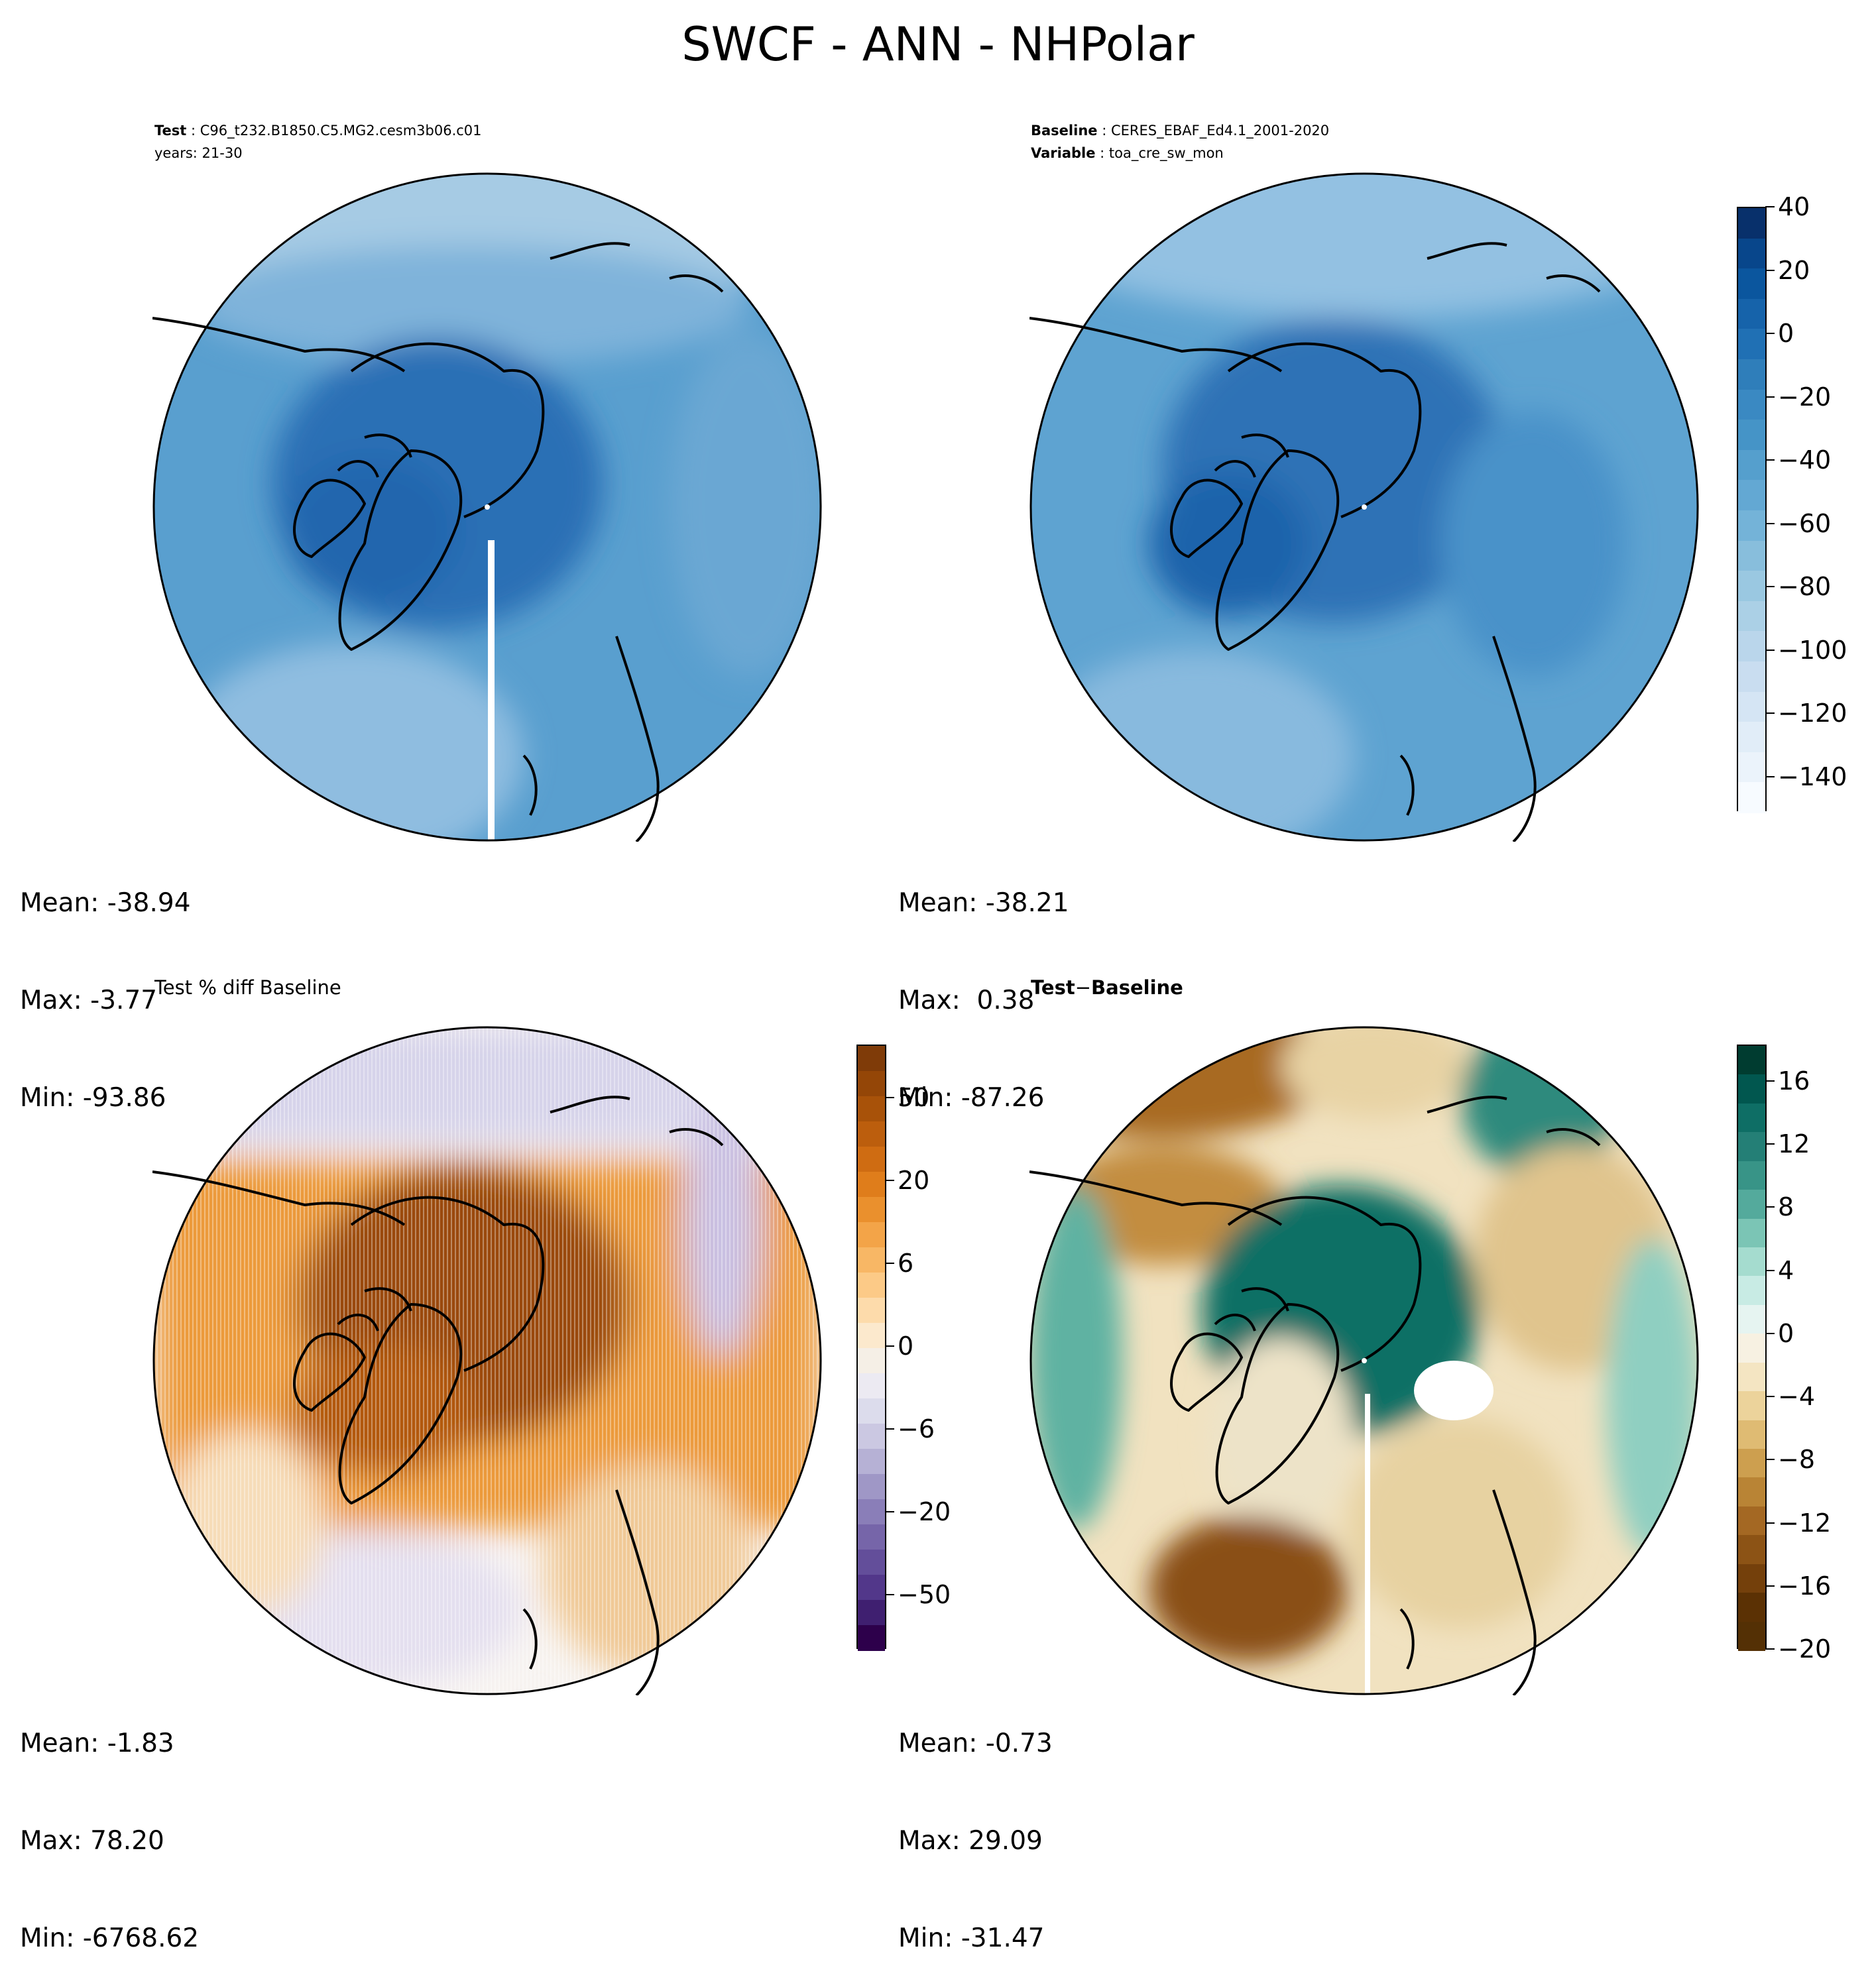 Image resolution: width=1876 pixels, height=1987 pixels. What do you see at coordinates (906, 1263) in the screenshot?
I see `puor-colorbar-tick-label: 6` at bounding box center [906, 1263].